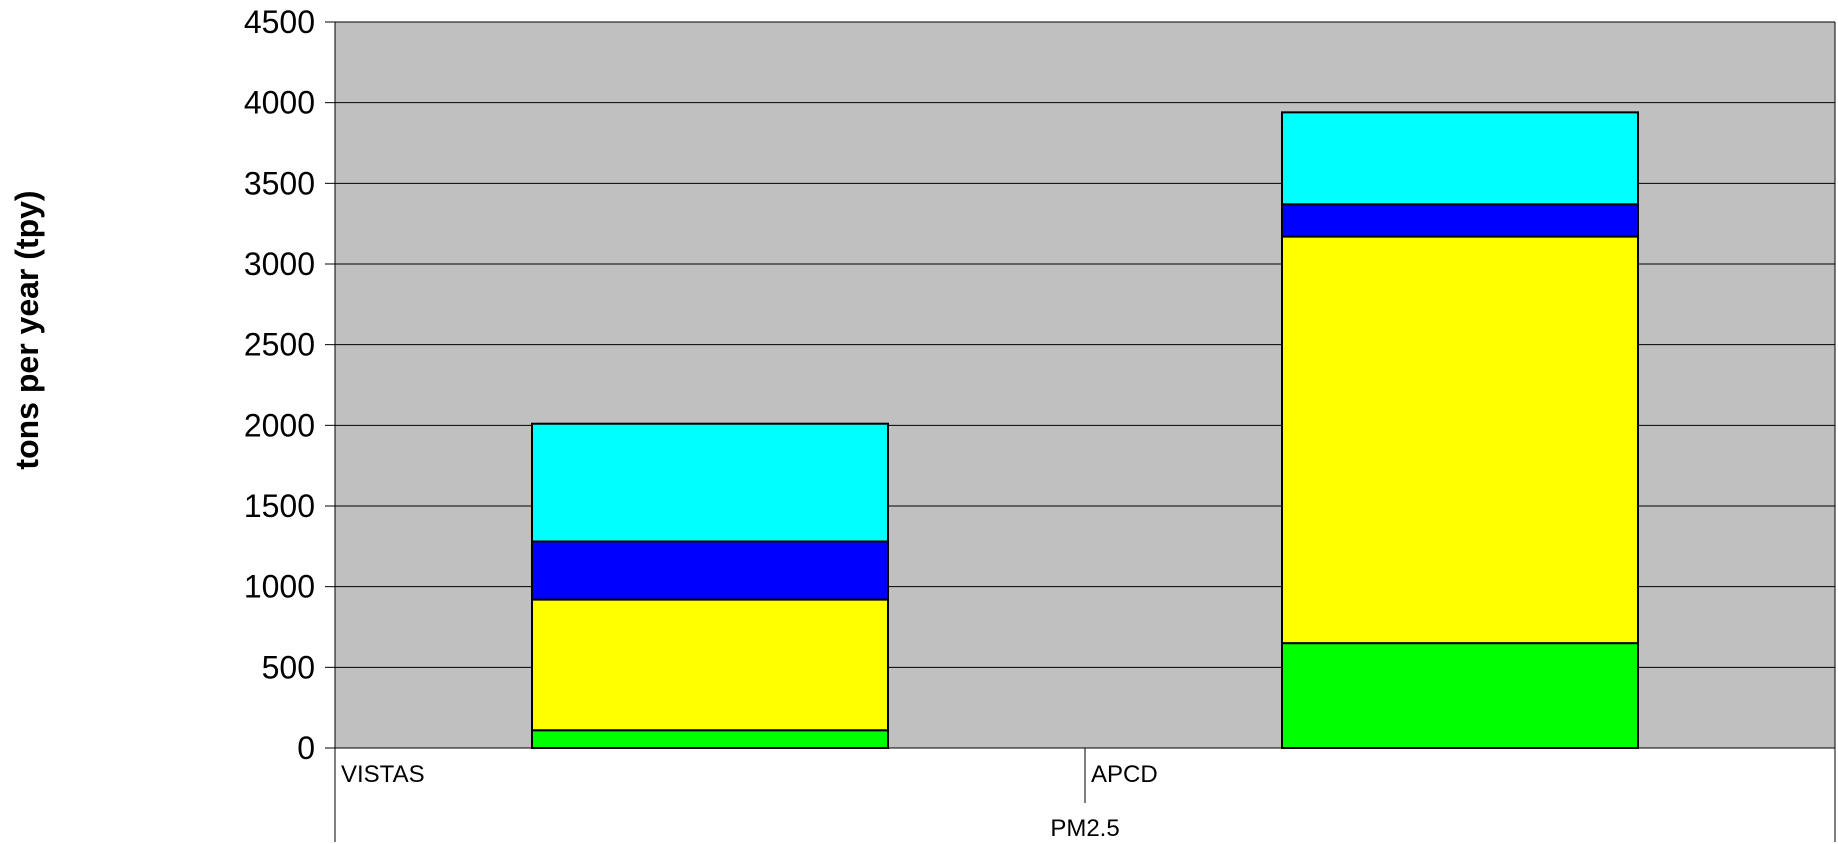  What do you see at coordinates (27, 329) in the screenshot?
I see `y-axis-title: tons per year (tpy)` at bounding box center [27, 329].